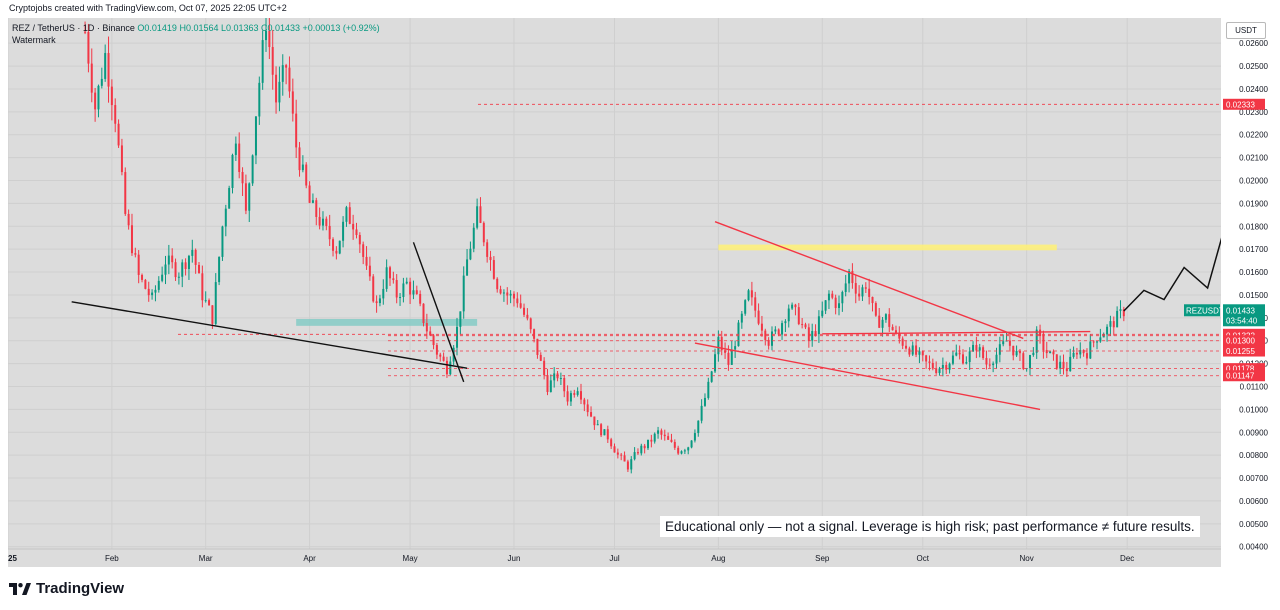 This screenshot has height=610, width=1280. What do you see at coordinates (1253, 135) in the screenshot?
I see `y-tick-label: 0.02200` at bounding box center [1253, 135].